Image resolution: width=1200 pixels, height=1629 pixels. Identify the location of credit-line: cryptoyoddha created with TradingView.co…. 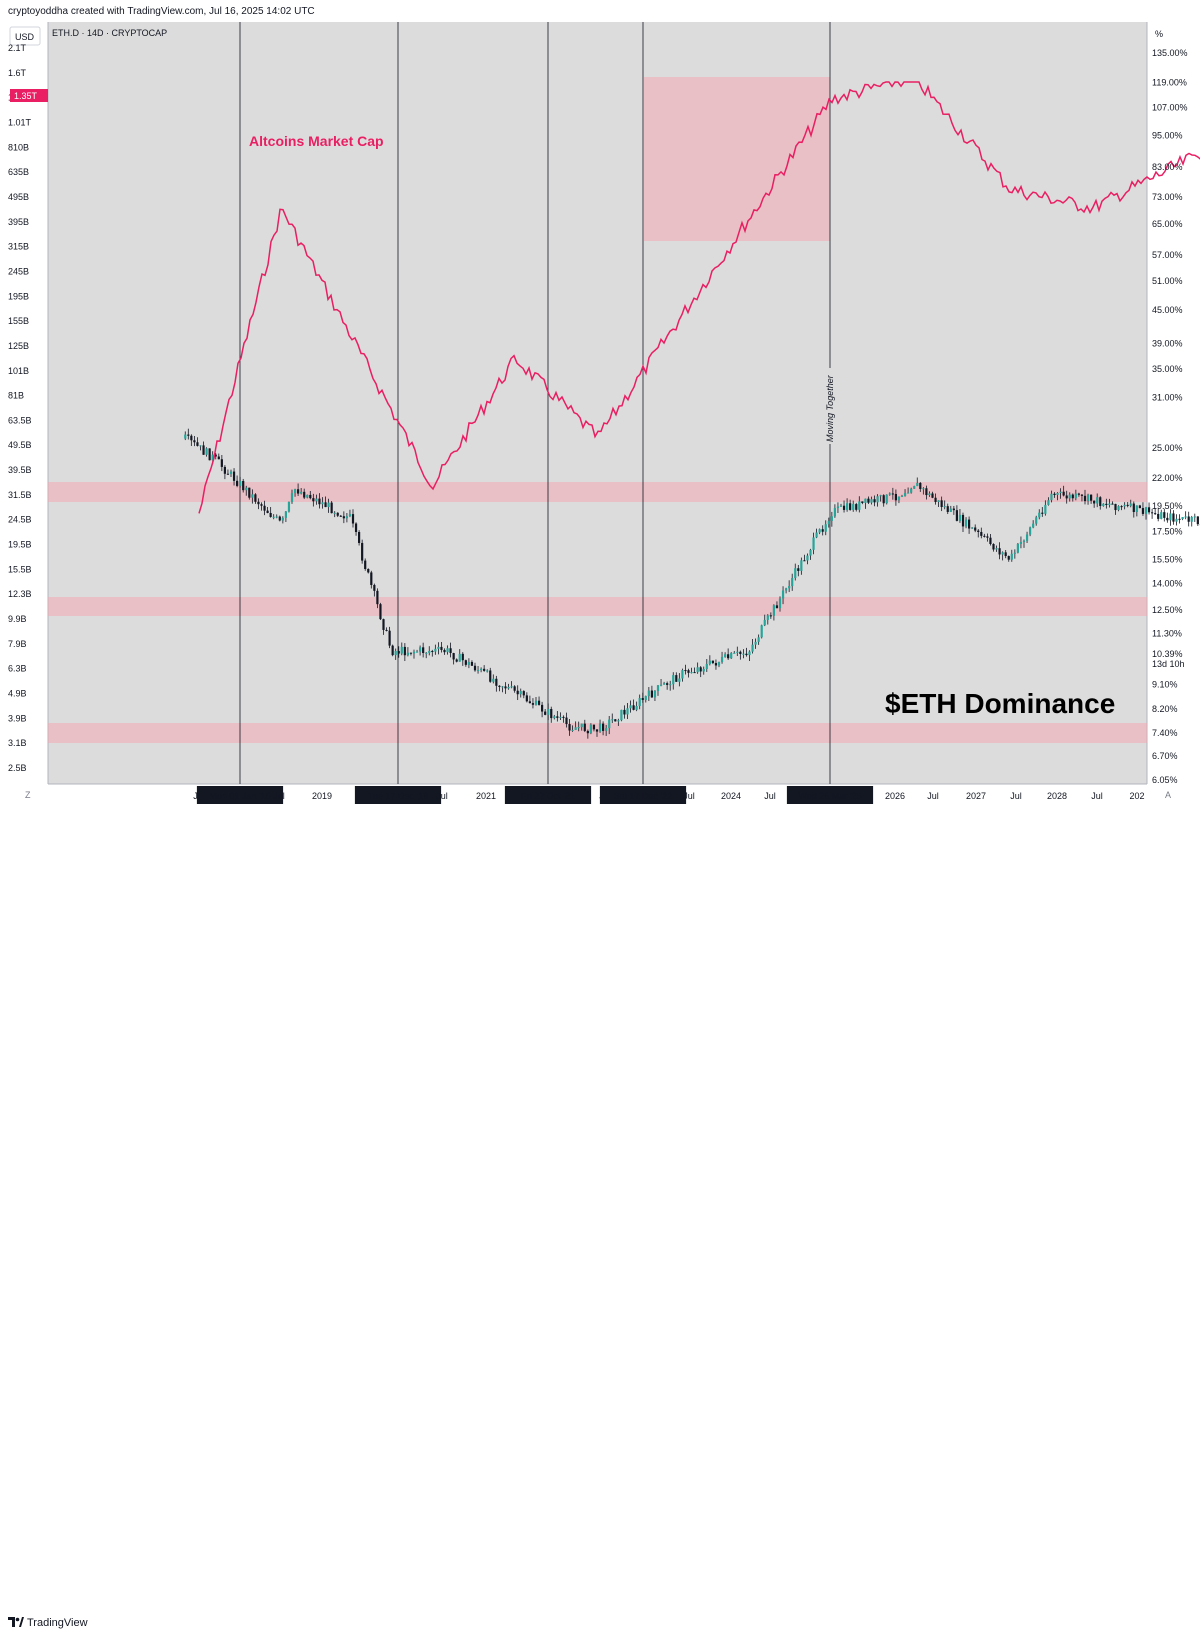
(161, 11).